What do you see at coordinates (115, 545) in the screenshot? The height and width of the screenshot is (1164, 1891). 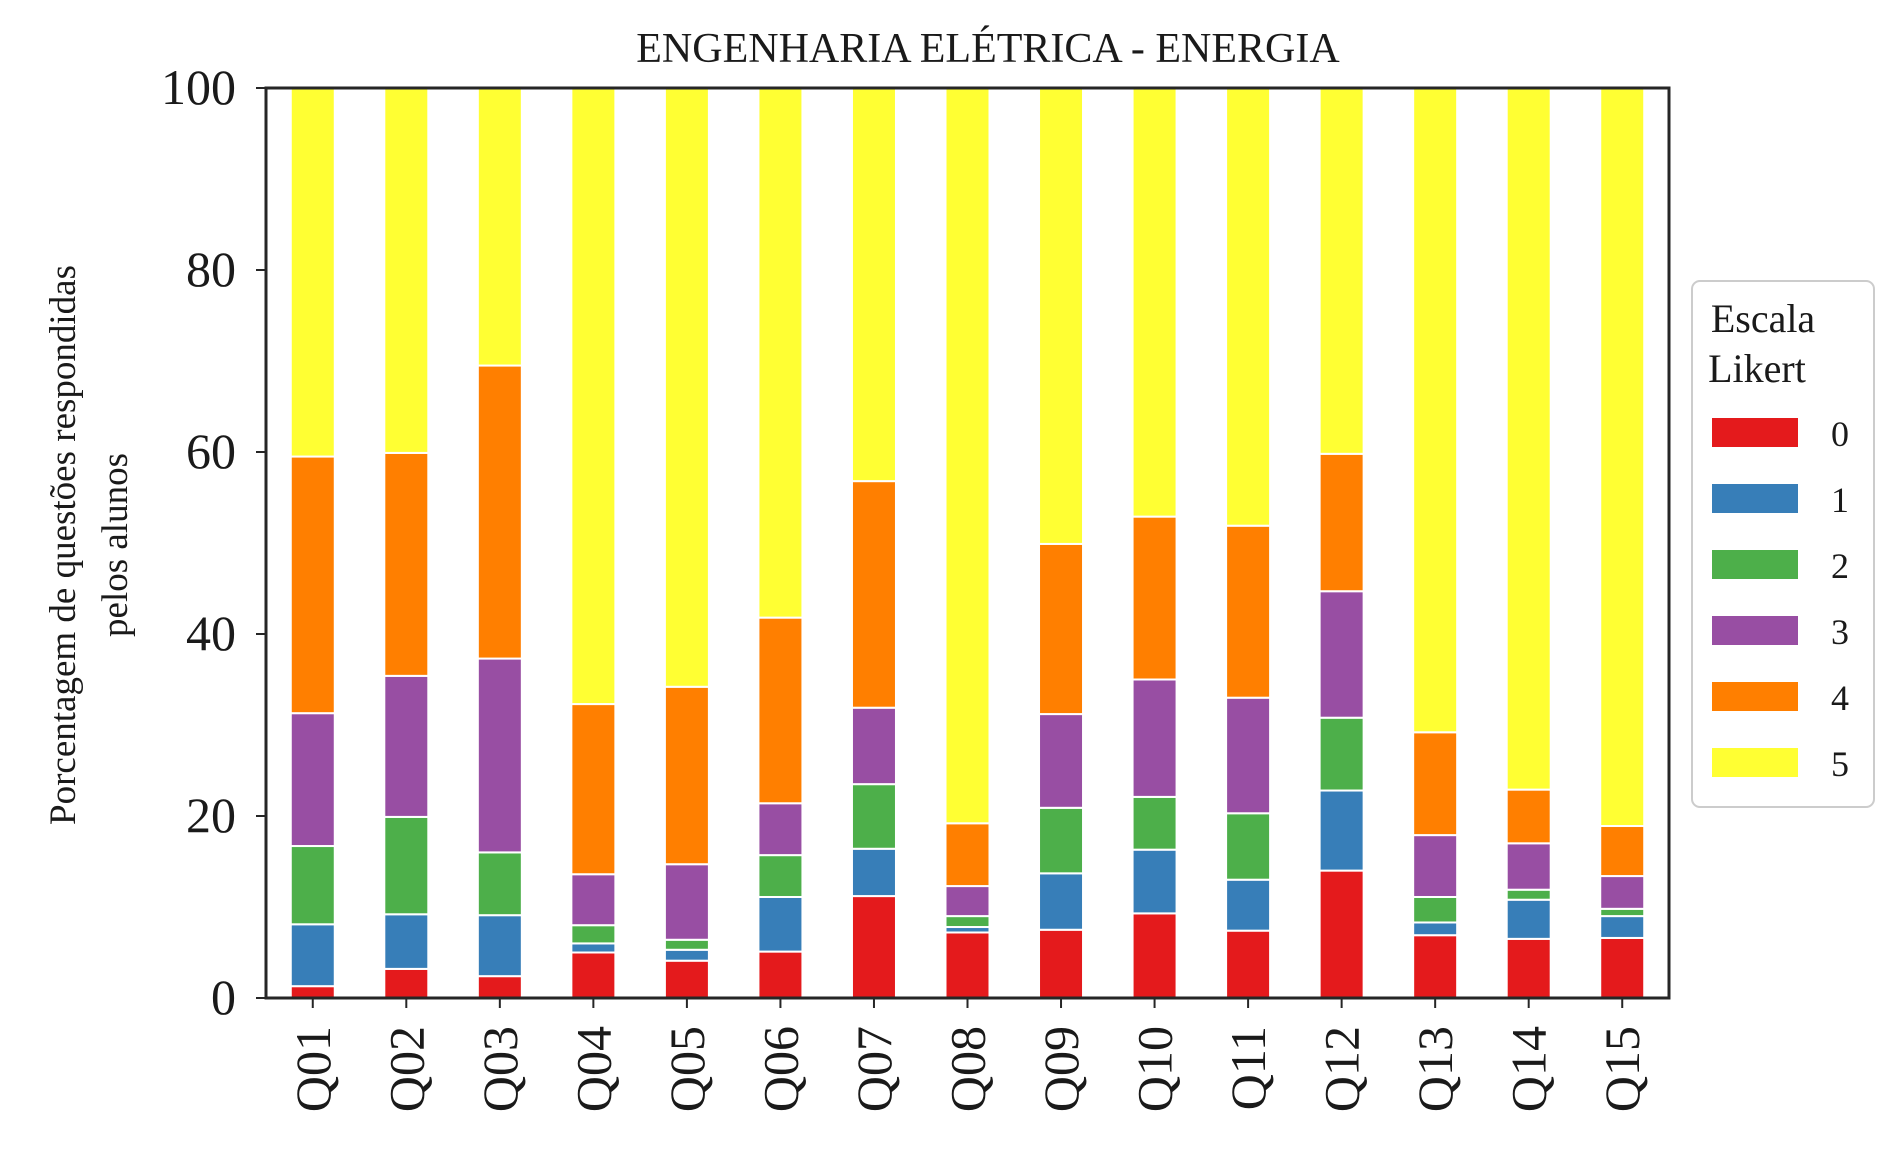 I see `y-axis-label-line-2: pelos alunos` at bounding box center [115, 545].